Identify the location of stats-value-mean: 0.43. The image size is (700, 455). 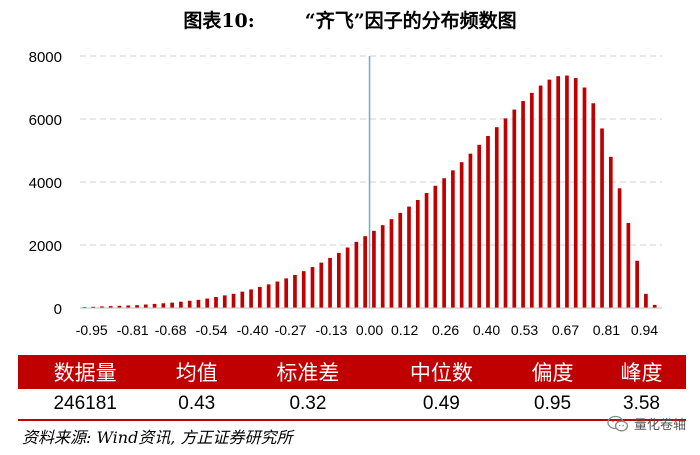
(197, 405).